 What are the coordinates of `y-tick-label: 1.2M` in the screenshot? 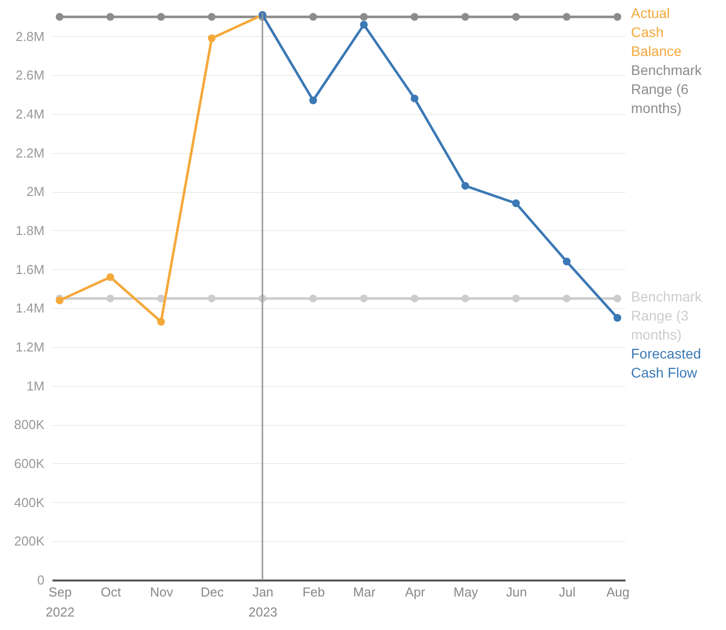 It's located at (30, 346).